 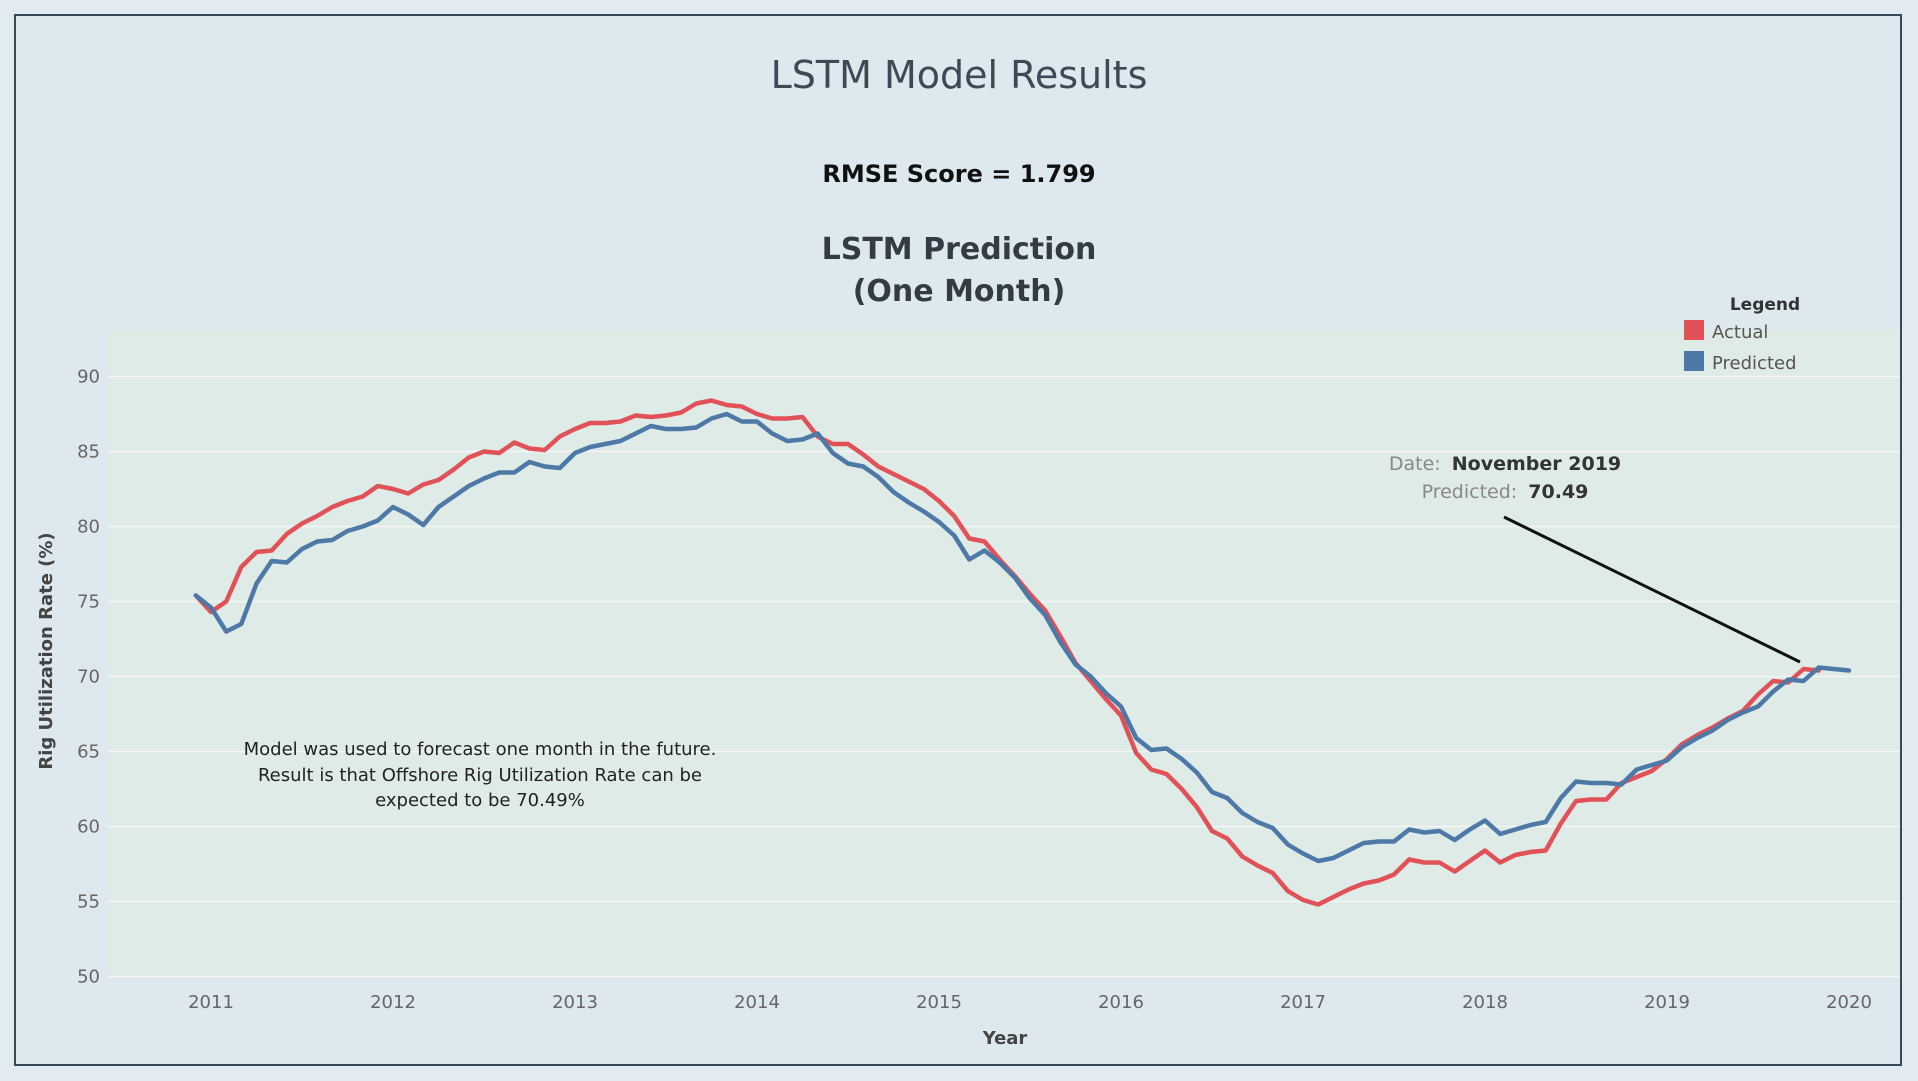 I want to click on y-tick-label: 55, so click(x=88, y=902).